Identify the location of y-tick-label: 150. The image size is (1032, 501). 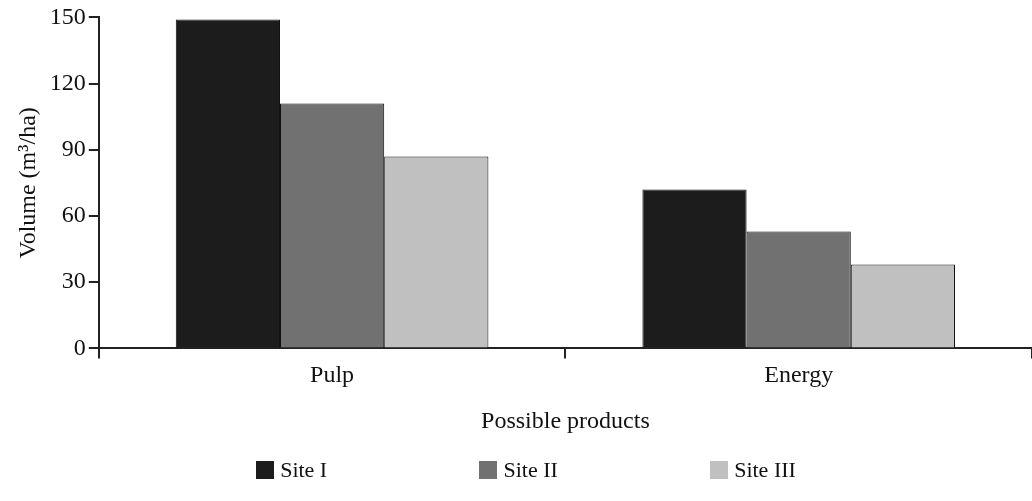
(67, 15).